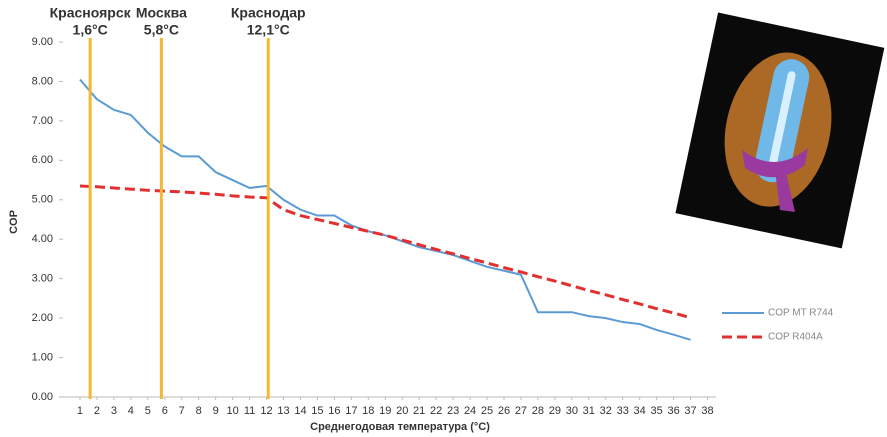  I want to click on x-tick-label: 15, so click(317, 411).